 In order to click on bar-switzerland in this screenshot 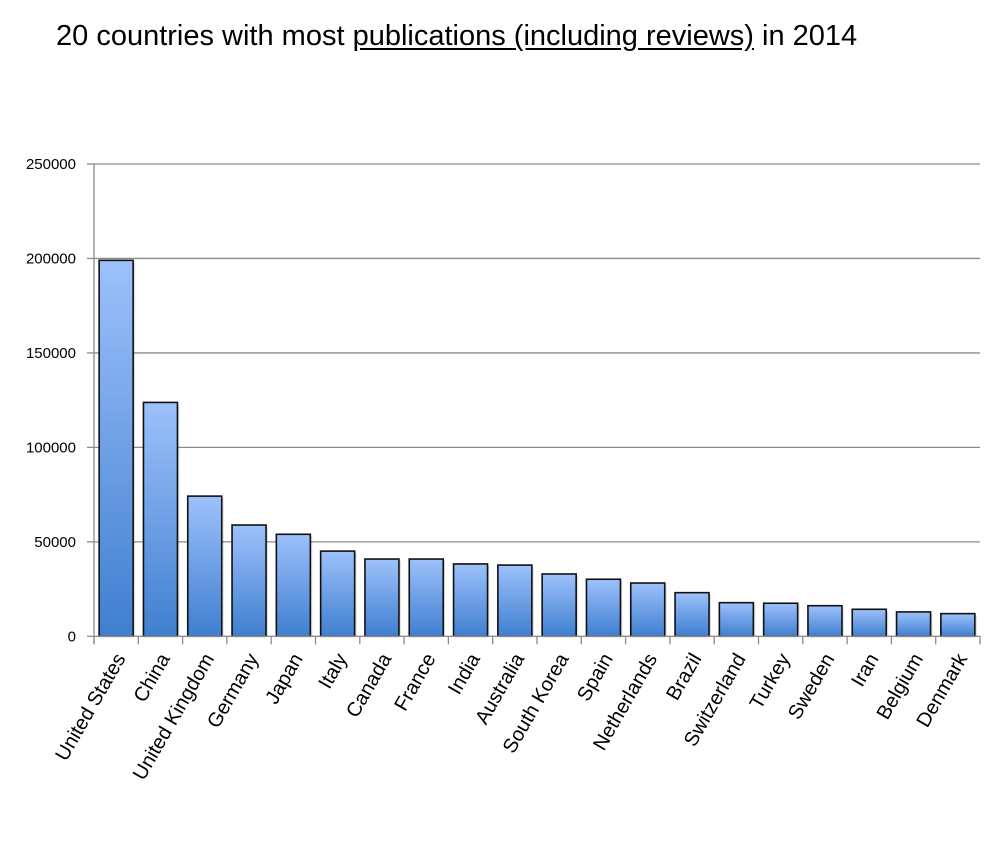, I will do `click(736, 619)`.